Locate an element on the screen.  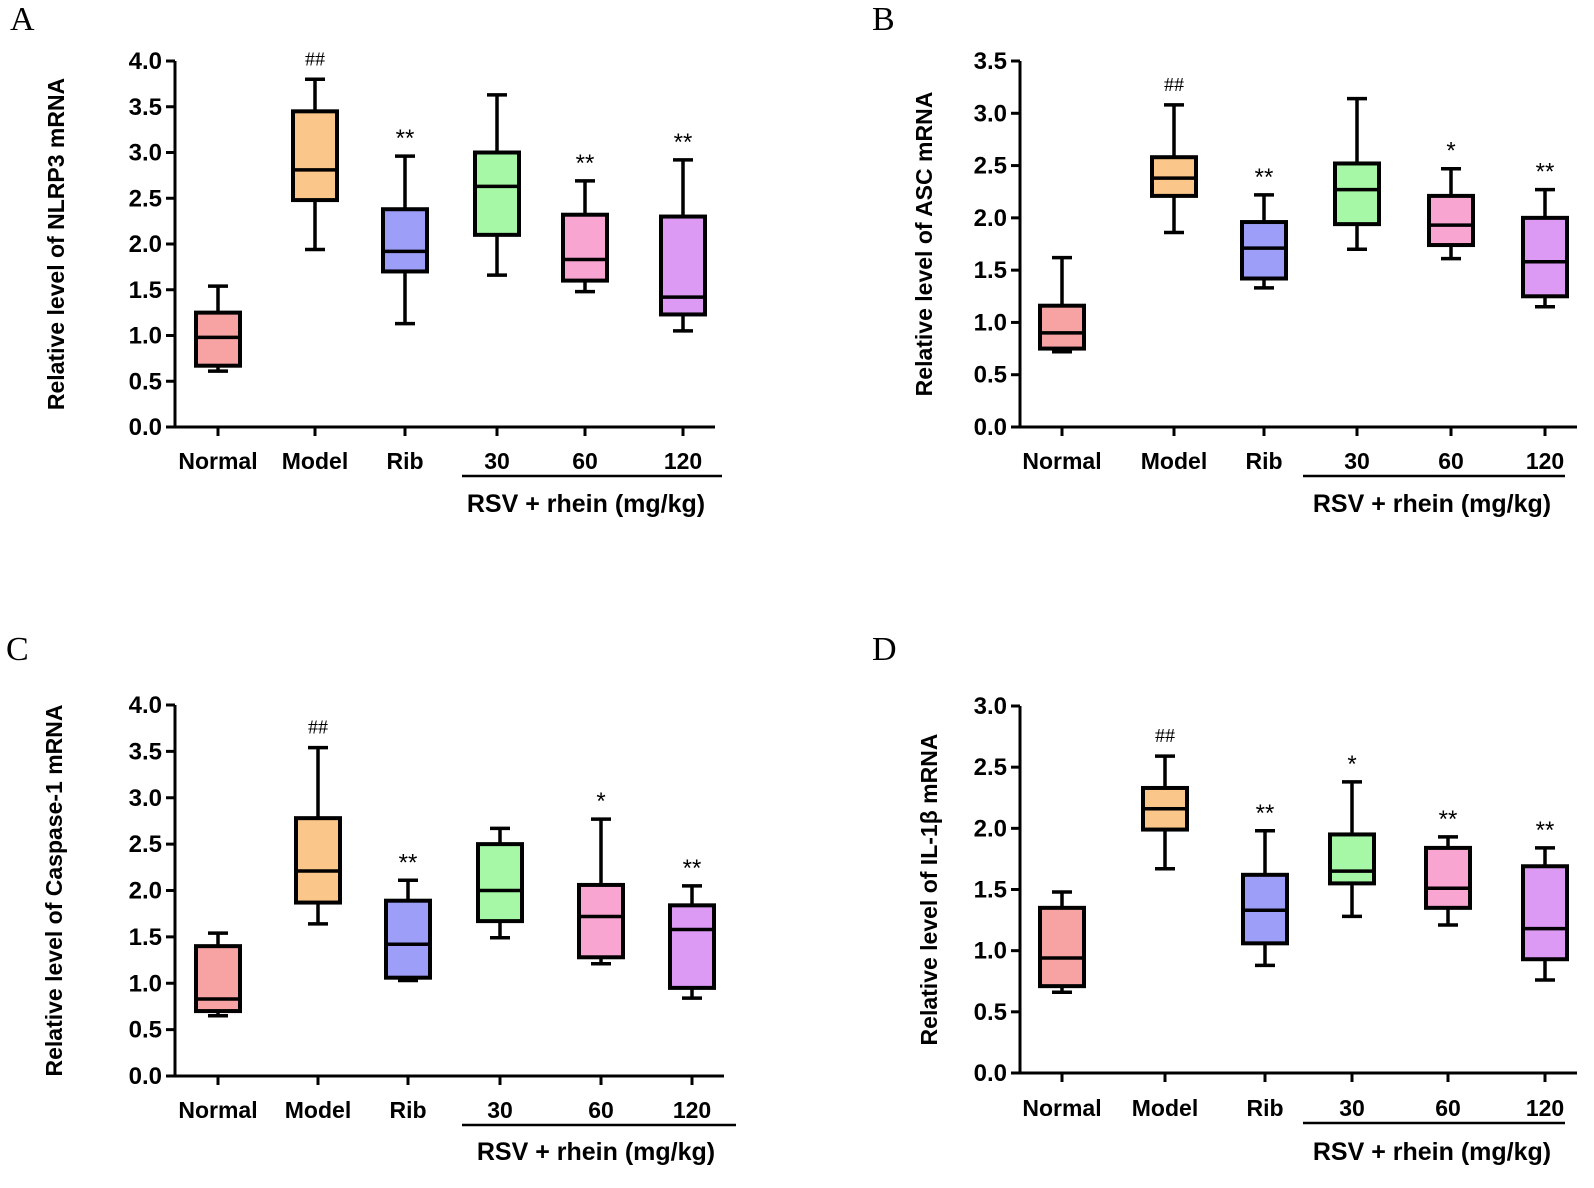
box-60: 60 ** is located at coordinates (1448, 963).